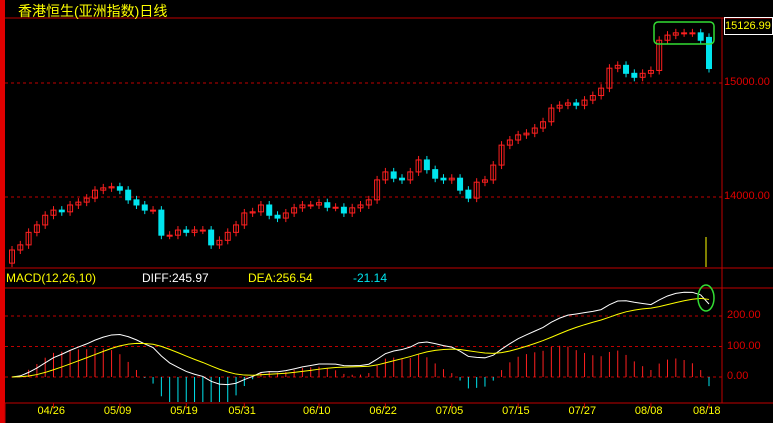 Image resolution: width=773 pixels, height=423 pixels. What do you see at coordinates (317, 411) in the screenshot?
I see `x-axis-label: 06/10` at bounding box center [317, 411].